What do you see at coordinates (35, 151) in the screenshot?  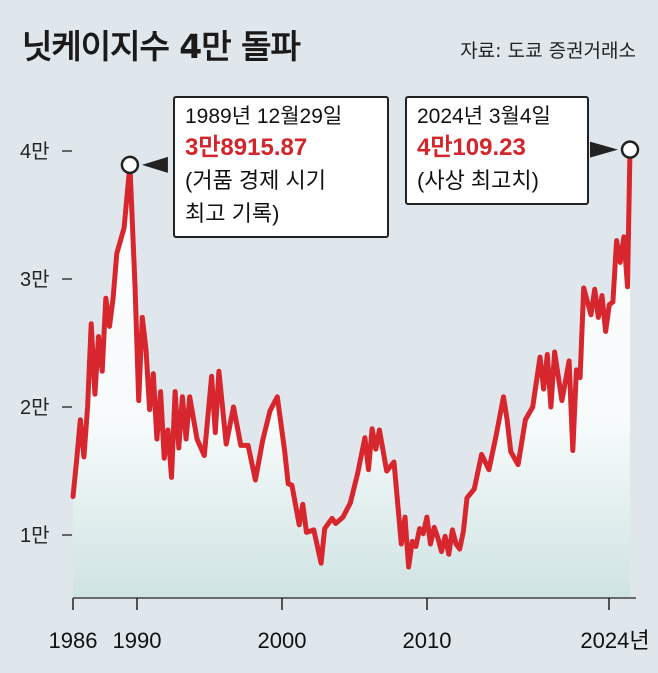 I see `y-tick-label-4만: 4만` at bounding box center [35, 151].